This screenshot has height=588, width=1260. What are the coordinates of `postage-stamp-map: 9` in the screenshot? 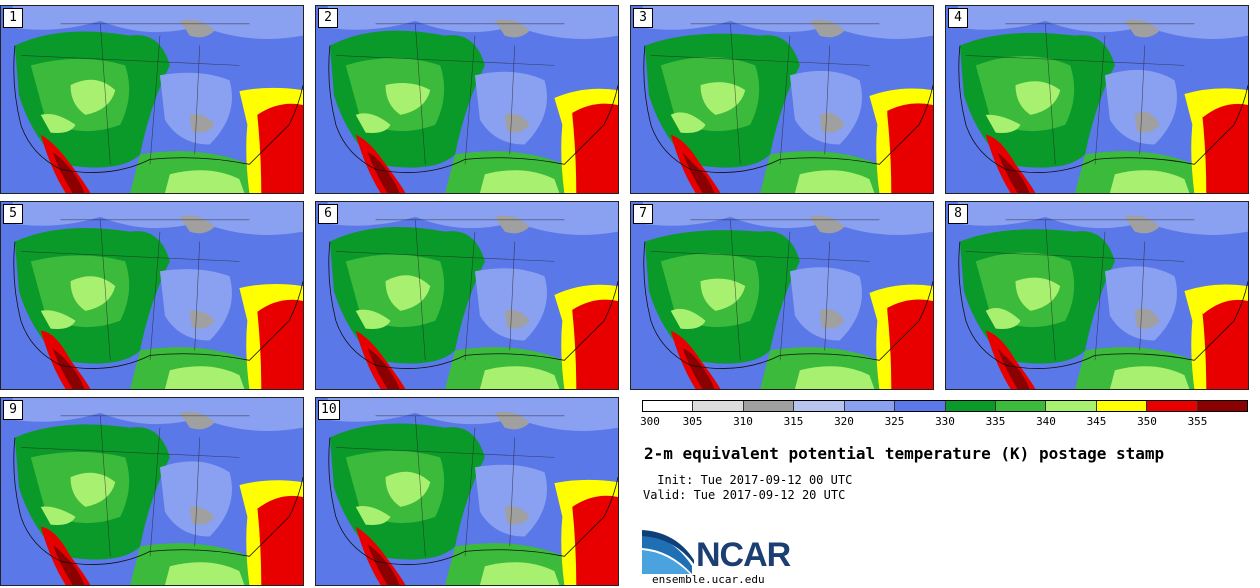 It's located at (152, 491).